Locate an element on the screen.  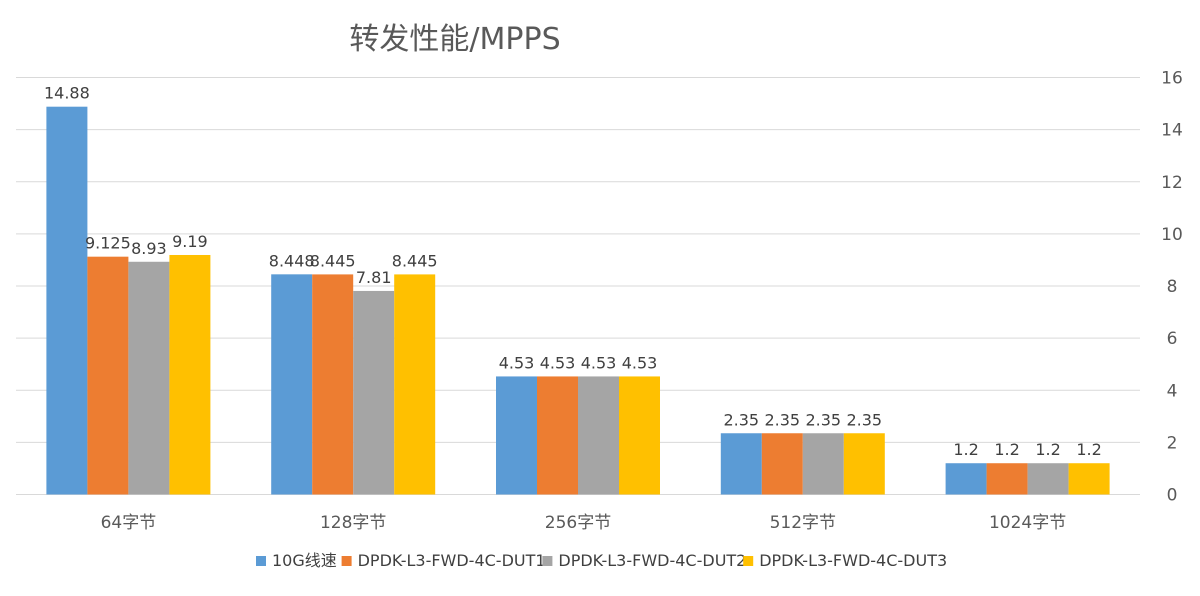
data-label: 9.19 is located at coordinates (190, 241).